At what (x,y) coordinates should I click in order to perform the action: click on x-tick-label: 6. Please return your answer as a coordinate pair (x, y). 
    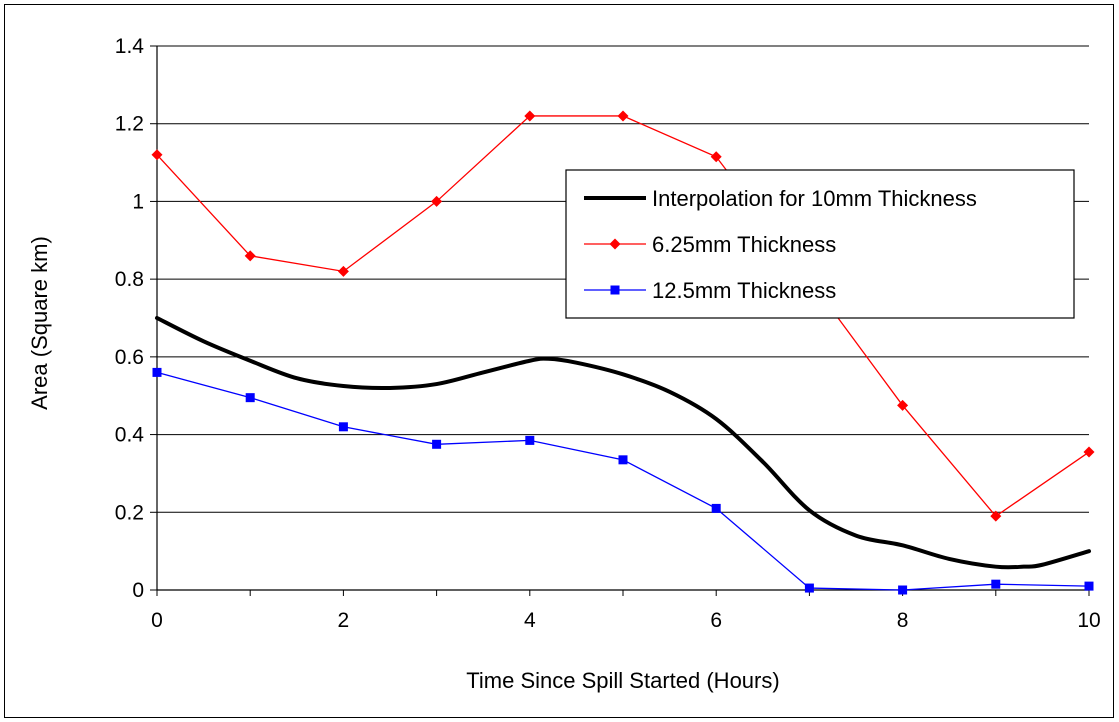
    Looking at the image, I should click on (716, 620).